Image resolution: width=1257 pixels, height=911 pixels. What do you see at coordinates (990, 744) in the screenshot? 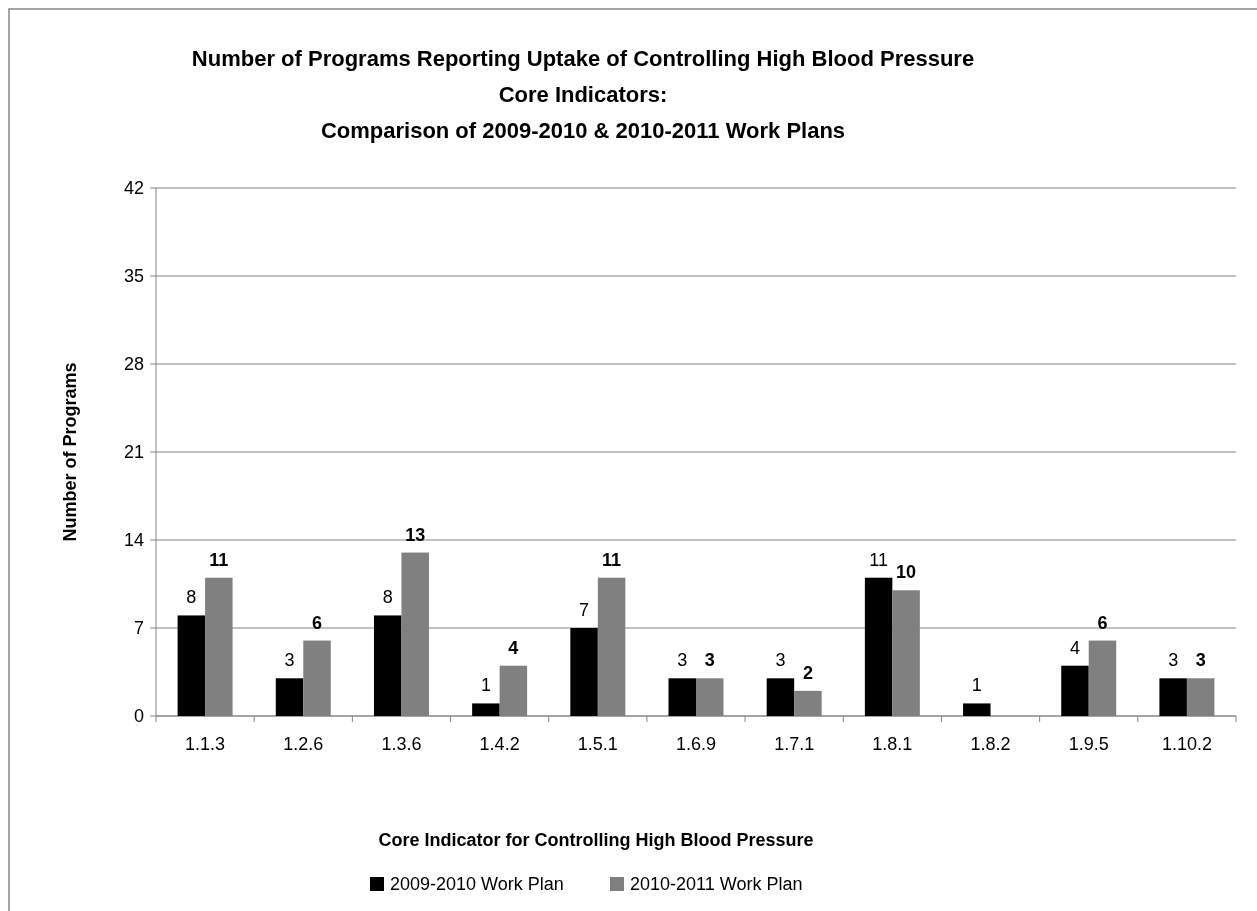
I see `x-tick-label: 1.8.2` at bounding box center [990, 744].